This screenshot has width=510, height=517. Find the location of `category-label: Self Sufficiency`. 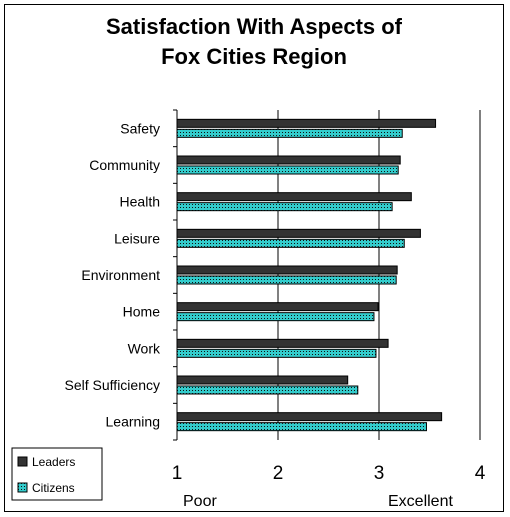

category-label: Self Sufficiency is located at coordinates (112, 385).